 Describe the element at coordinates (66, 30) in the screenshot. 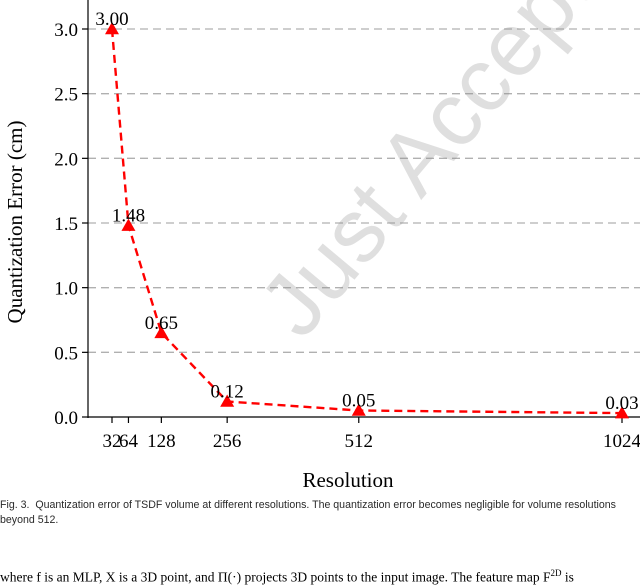

I see `y-tick-label: 3.0` at that location.